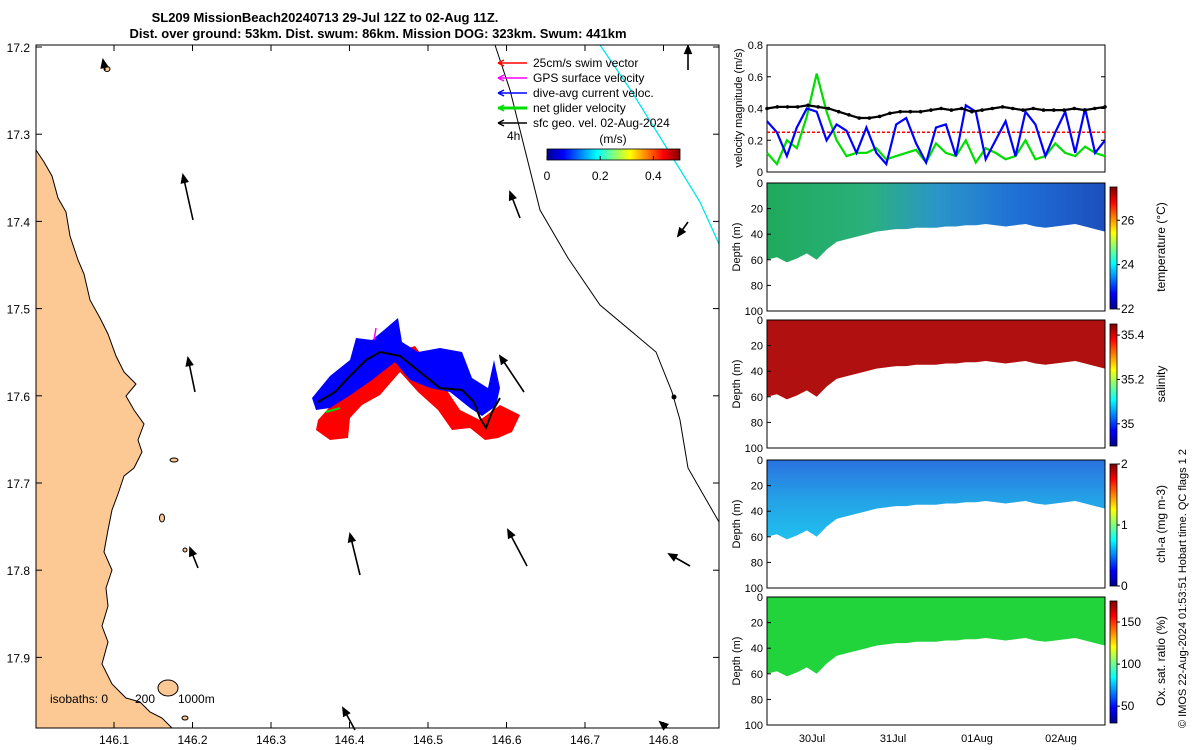 The image size is (1200, 750). Describe the element at coordinates (192, 740) in the screenshot. I see `lon-tick-label: 146.2` at that location.